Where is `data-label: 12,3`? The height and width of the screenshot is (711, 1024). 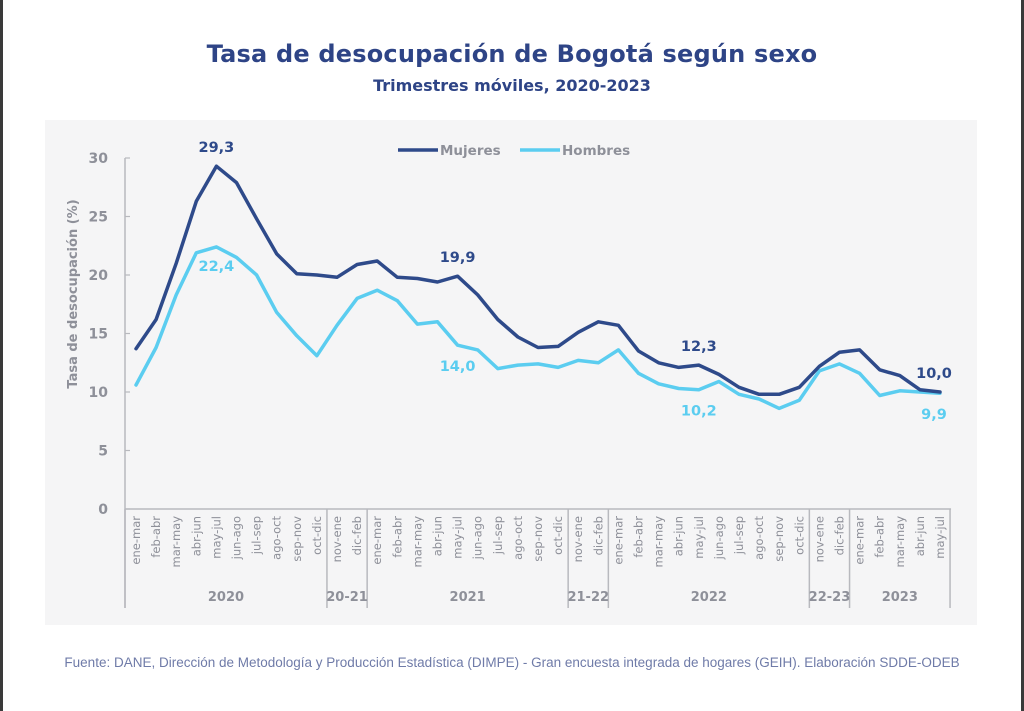 data-label: 12,3 is located at coordinates (699, 347).